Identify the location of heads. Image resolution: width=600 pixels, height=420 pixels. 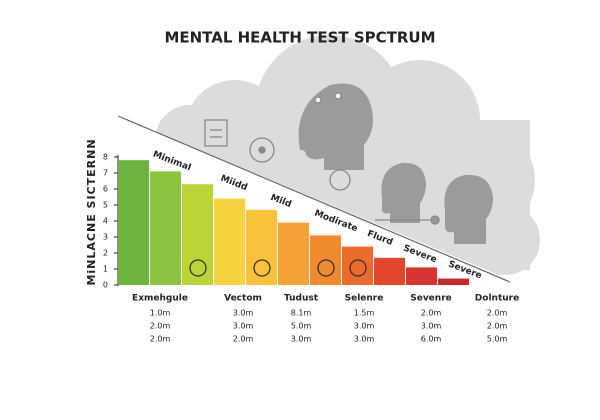
(395, 163).